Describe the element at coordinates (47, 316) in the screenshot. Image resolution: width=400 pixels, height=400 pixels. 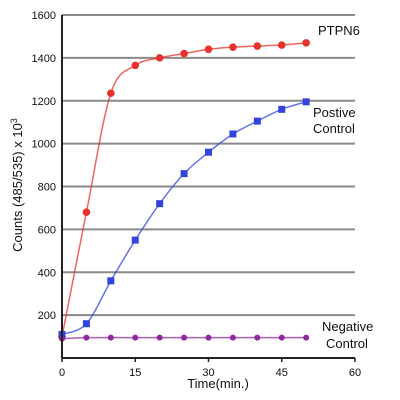
I see `y-tick-label: 200` at that location.